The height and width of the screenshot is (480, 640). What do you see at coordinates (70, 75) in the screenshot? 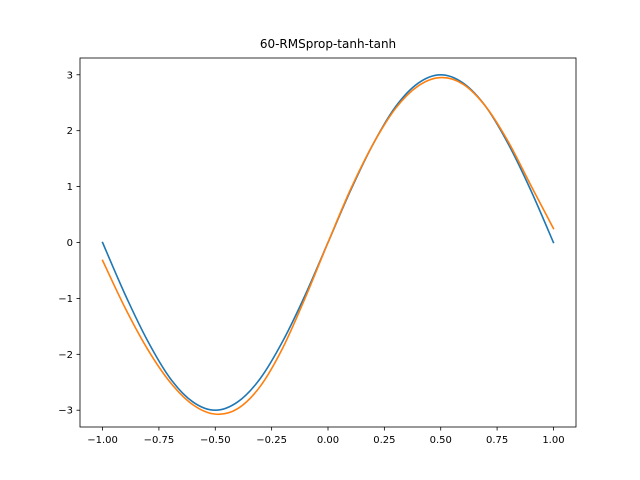
I see `y-tick-label: 3` at bounding box center [70, 75].